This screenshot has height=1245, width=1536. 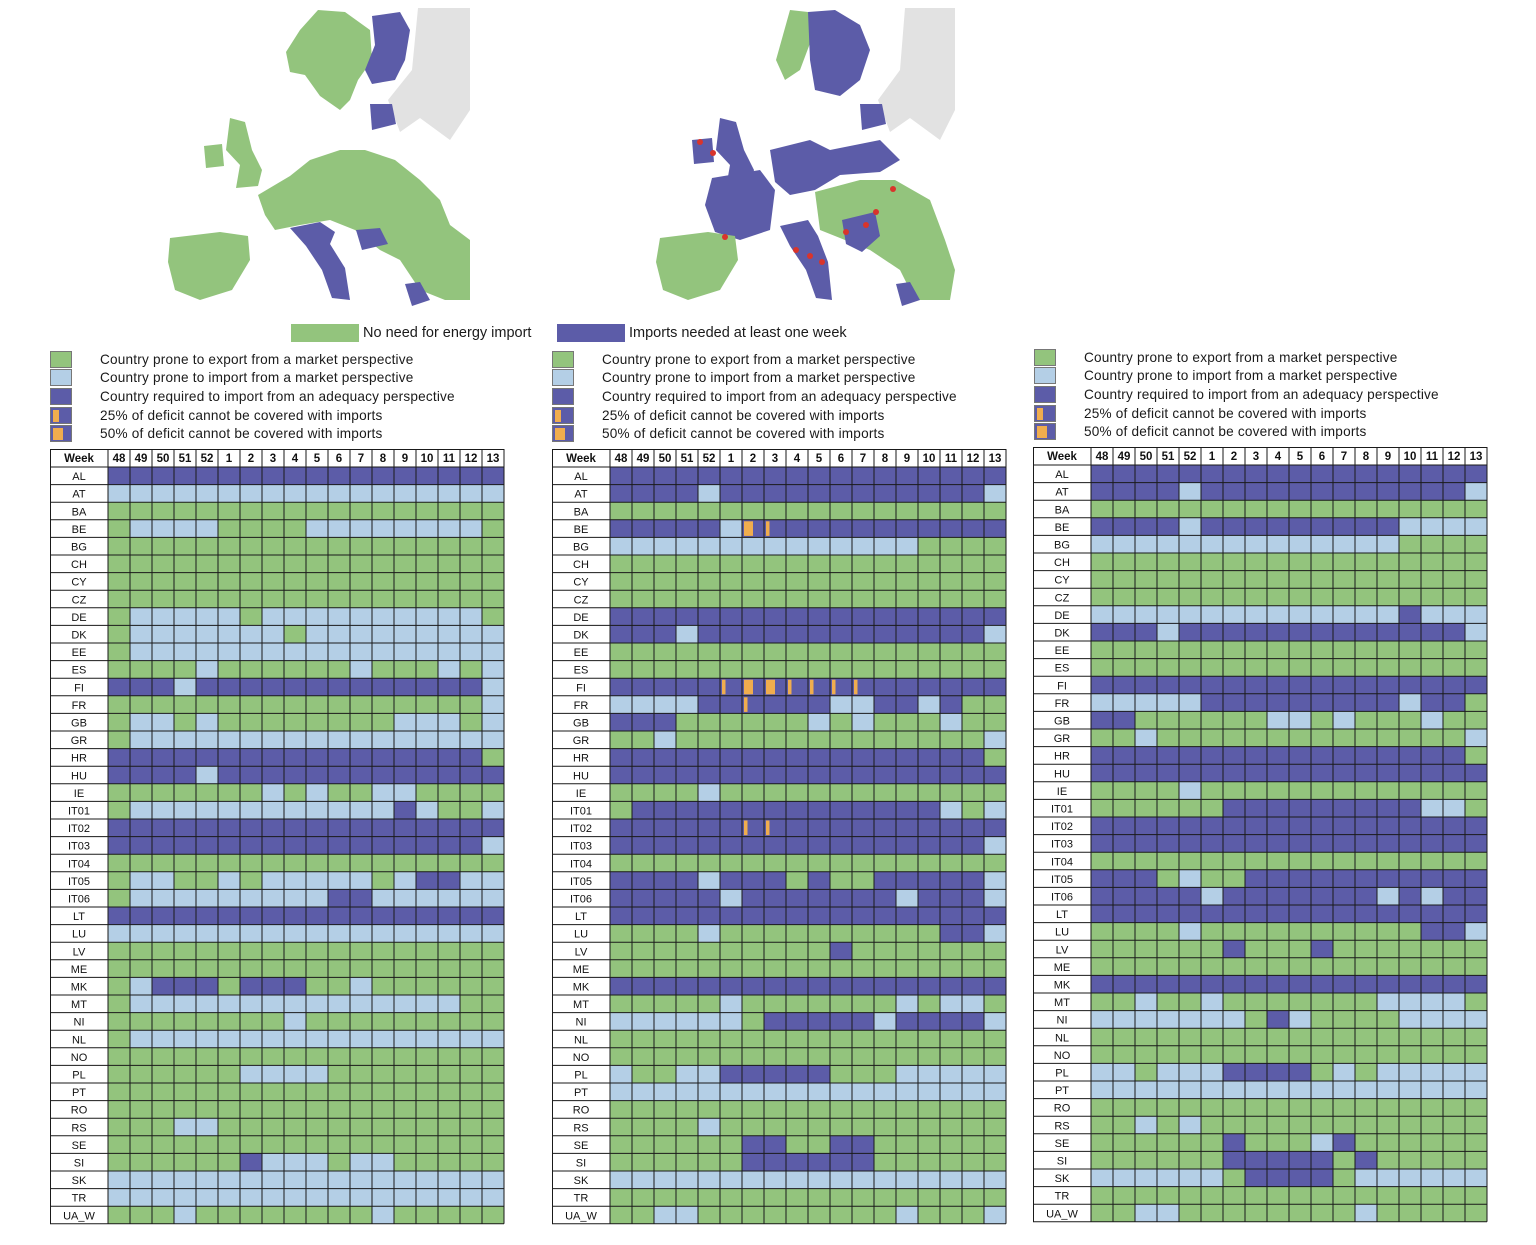 What do you see at coordinates (1062, 950) in the screenshot?
I see `country-label: LV` at bounding box center [1062, 950].